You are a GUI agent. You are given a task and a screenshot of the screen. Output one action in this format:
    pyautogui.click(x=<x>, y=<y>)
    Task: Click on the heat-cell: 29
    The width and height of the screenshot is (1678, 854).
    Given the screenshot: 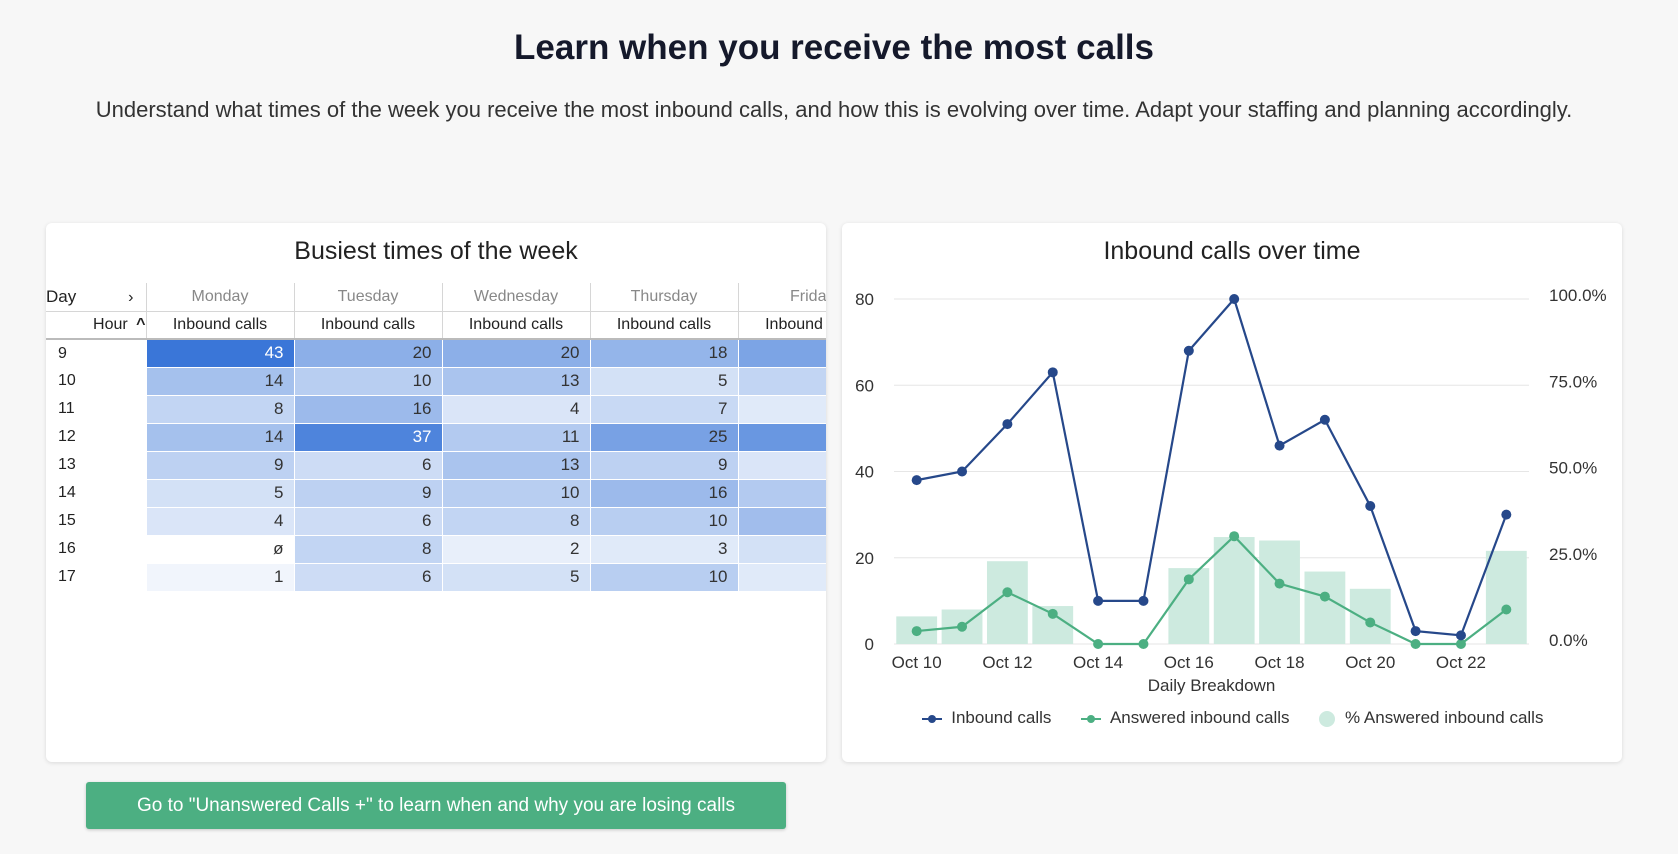 What is the action you would take?
    pyautogui.click(x=781, y=437)
    